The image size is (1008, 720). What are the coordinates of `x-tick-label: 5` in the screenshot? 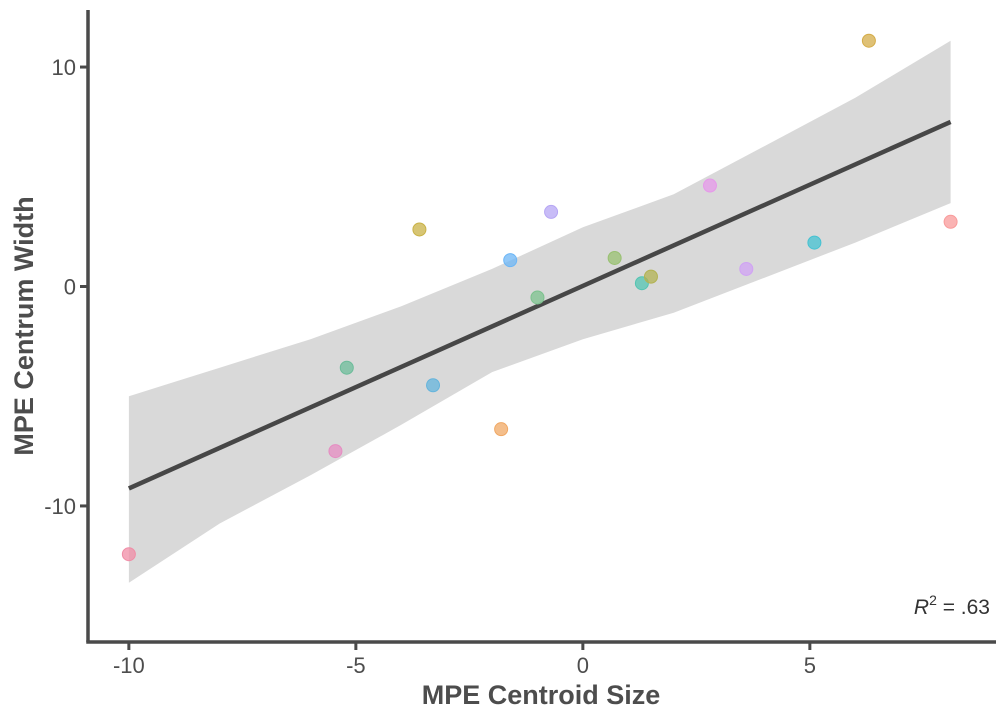 It's located at (810, 665).